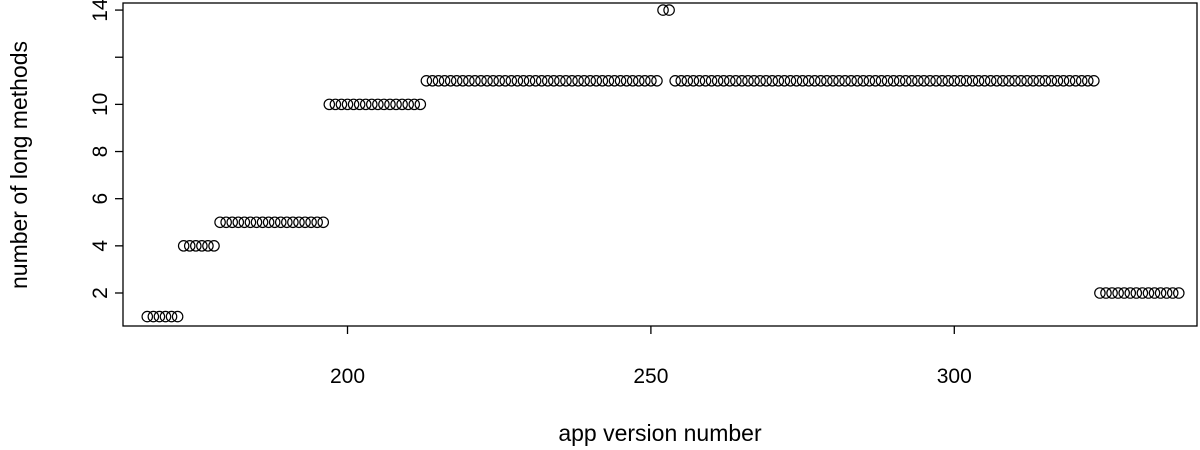 The image size is (1200, 450). I want to click on x-tick-label: 250, so click(650, 376).